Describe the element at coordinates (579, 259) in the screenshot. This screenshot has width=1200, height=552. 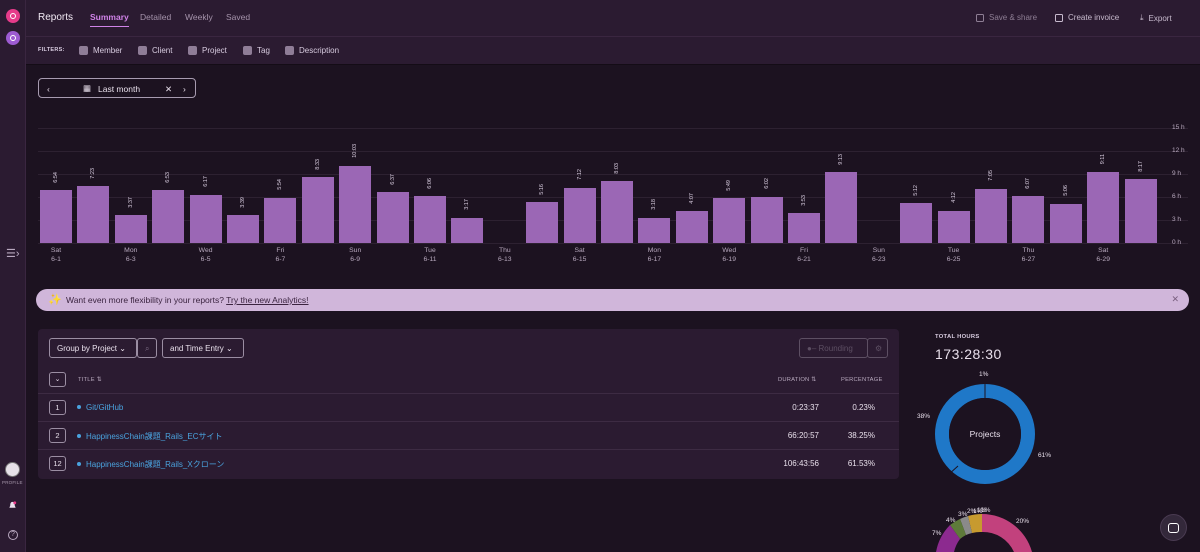
I see `x-tick-date: 6-15` at that location.